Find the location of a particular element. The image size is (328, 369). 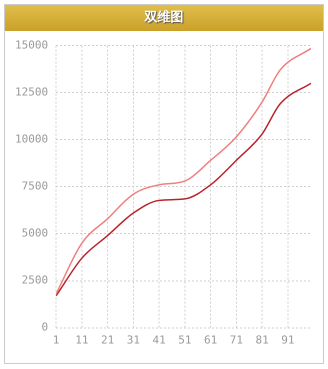

x-tick-label: 41 is located at coordinates (159, 339).